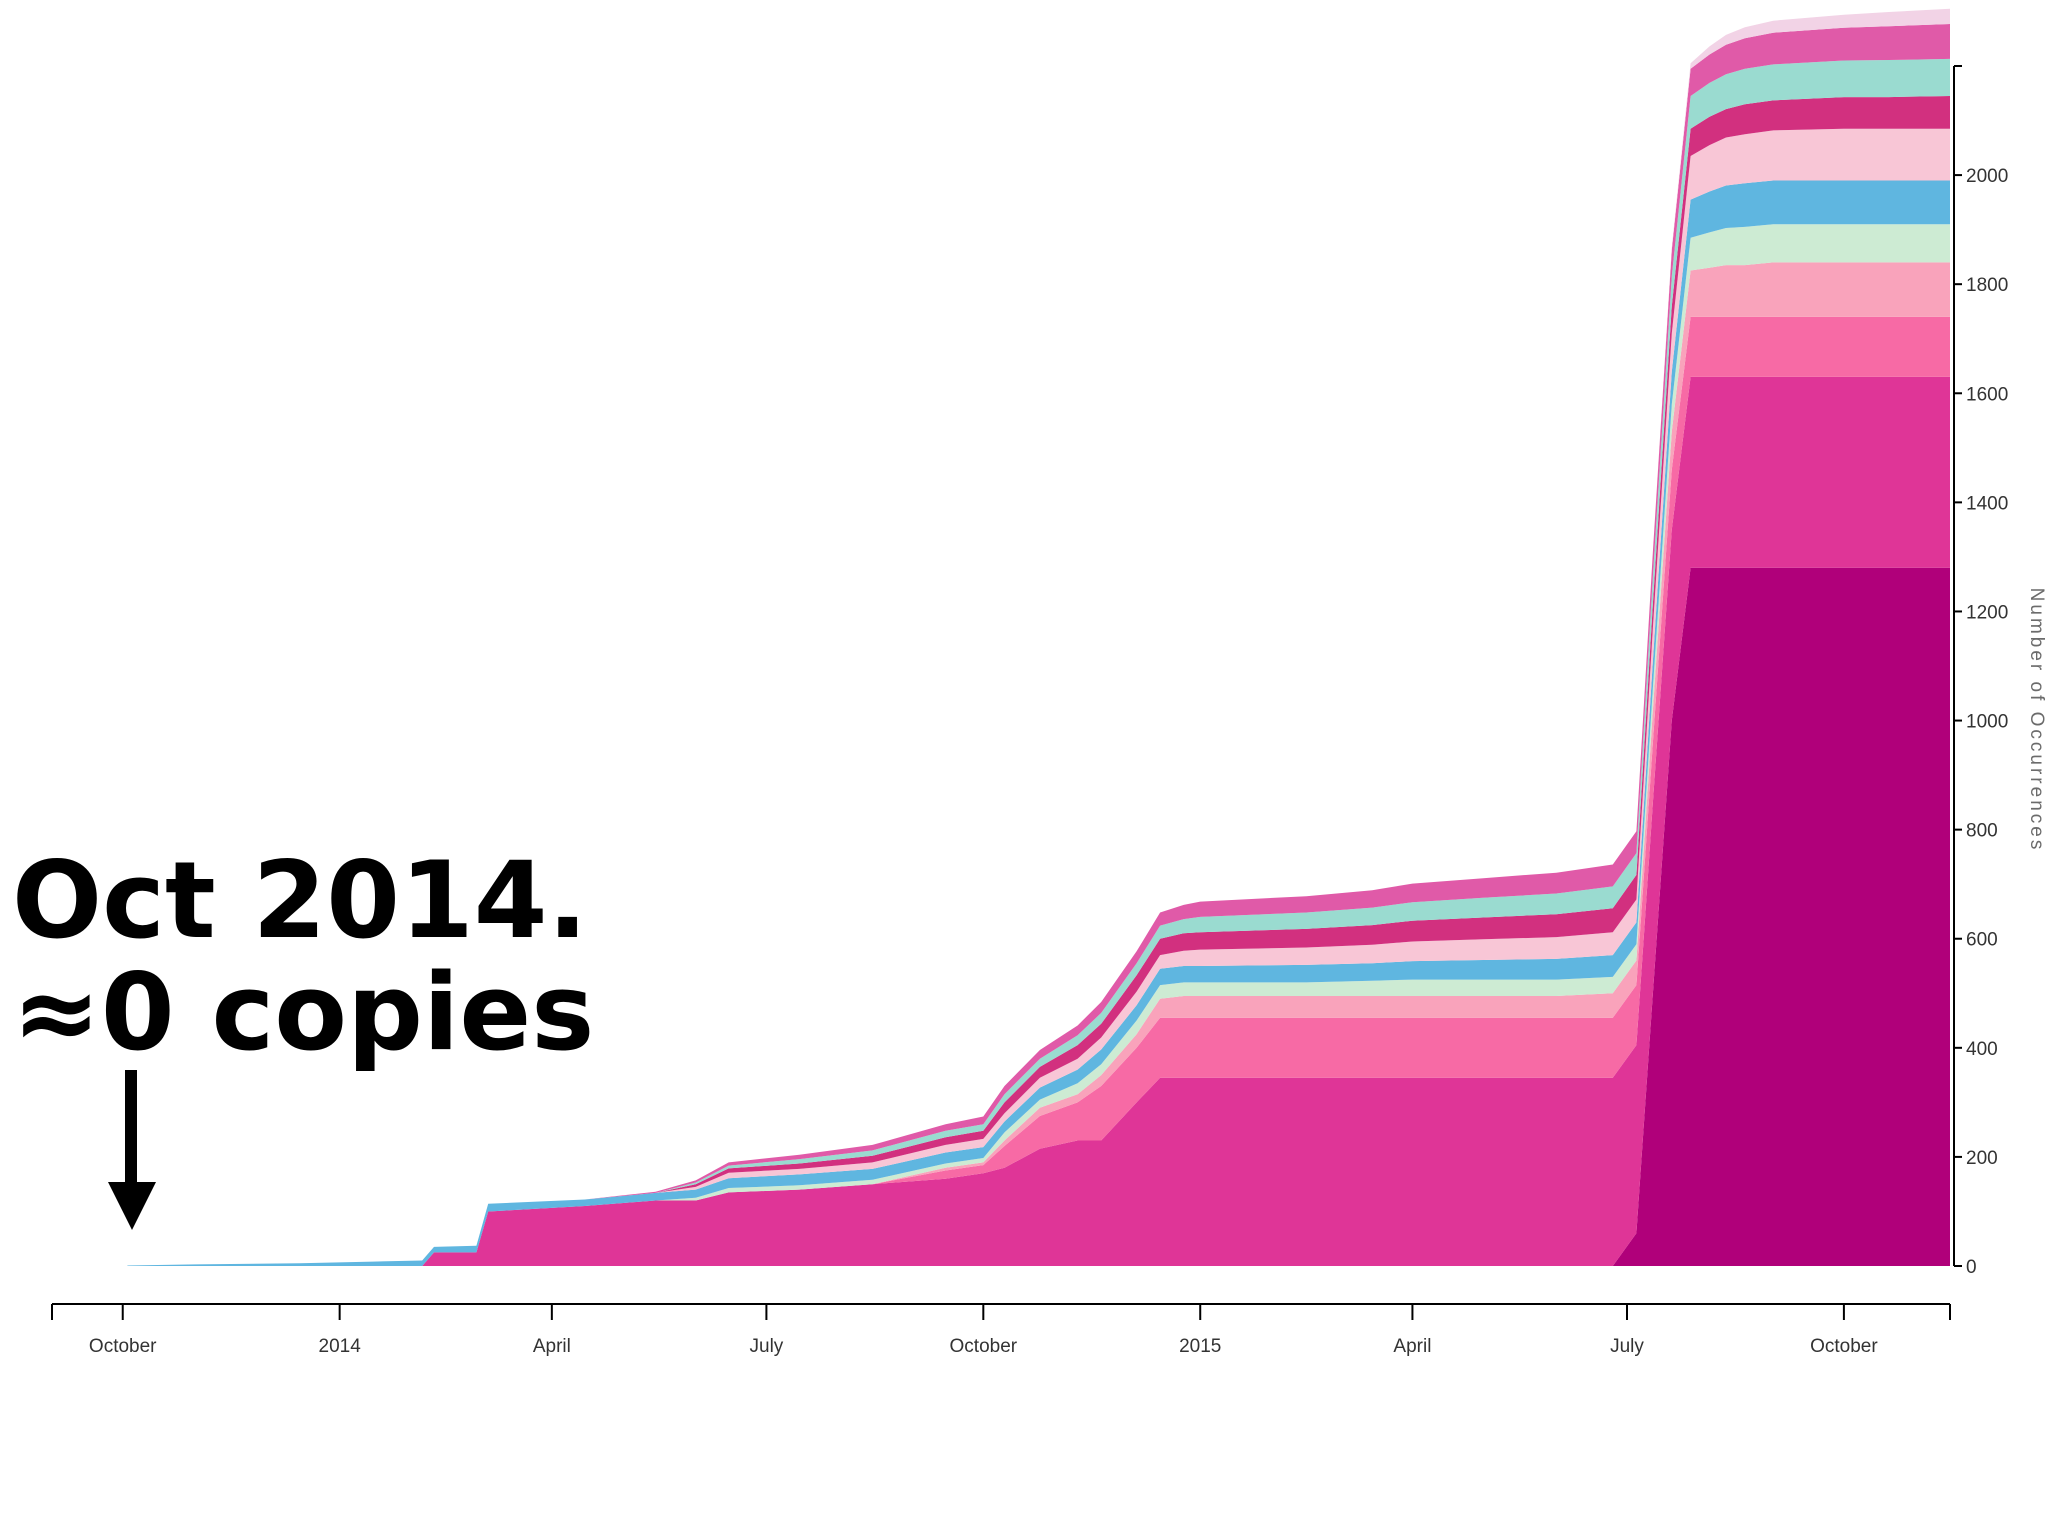  I want to click on y-tick-label: 0, so click(1971, 1267).